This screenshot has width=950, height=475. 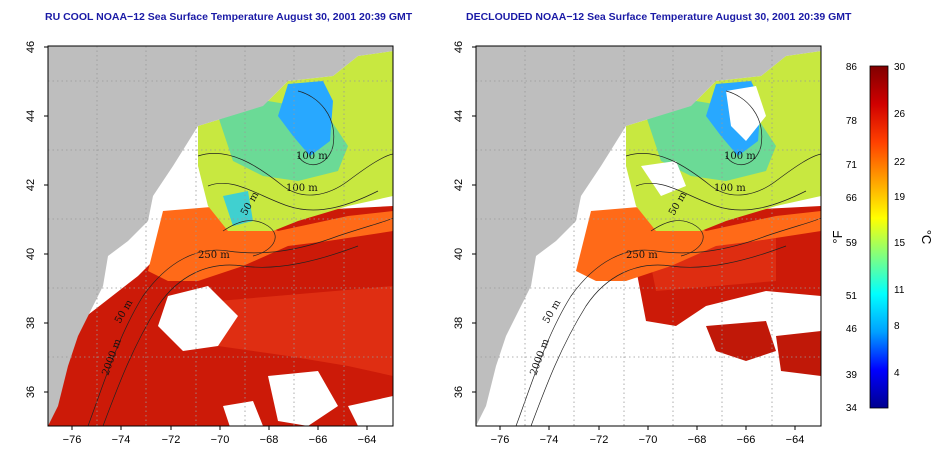 I want to click on colorbar-f-tick: 78, so click(x=852, y=121).